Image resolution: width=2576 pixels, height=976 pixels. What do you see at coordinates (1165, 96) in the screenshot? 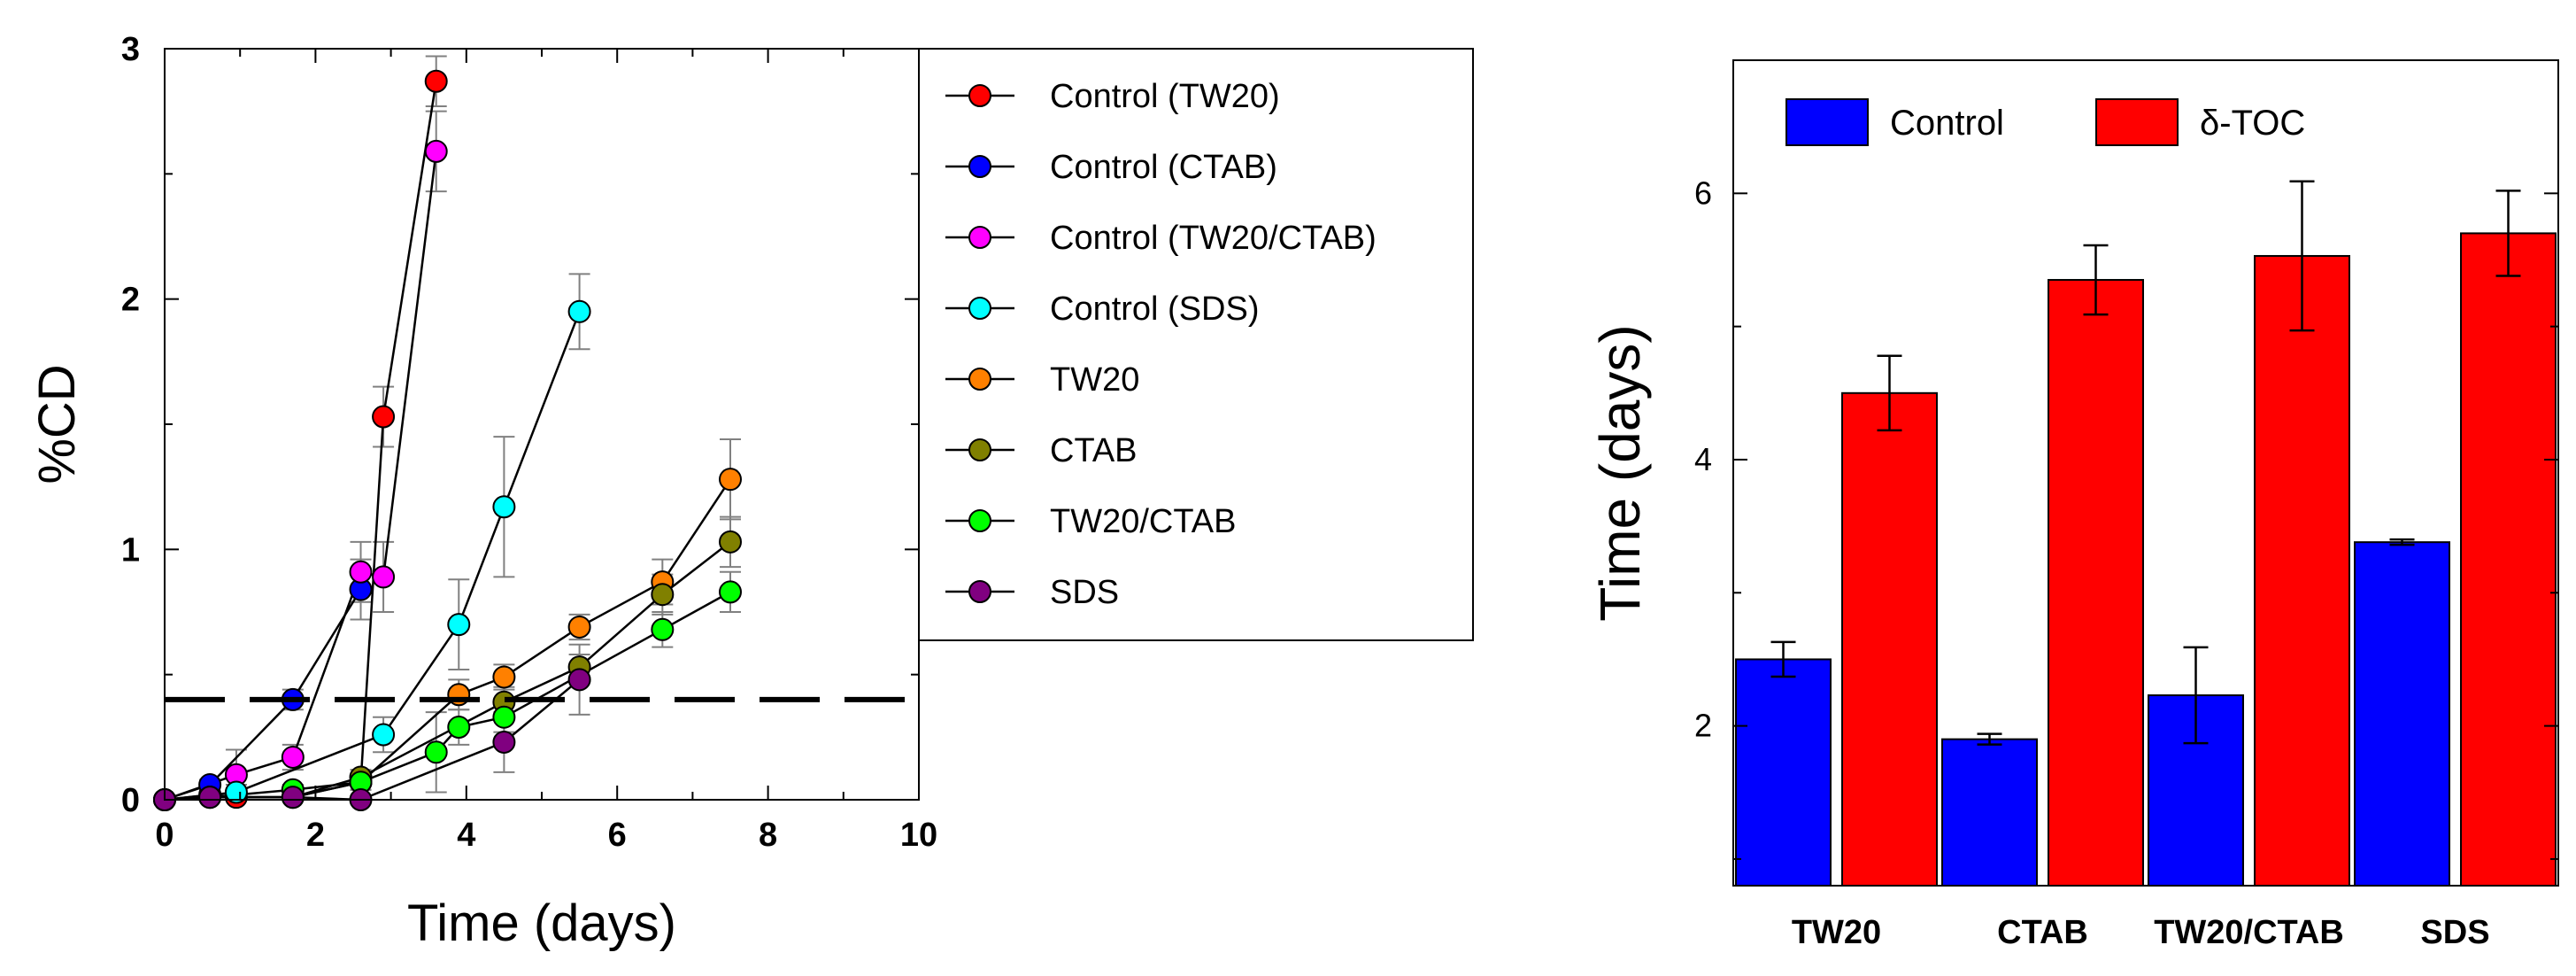
I see `legend-label: Control (TW20)` at bounding box center [1165, 96].